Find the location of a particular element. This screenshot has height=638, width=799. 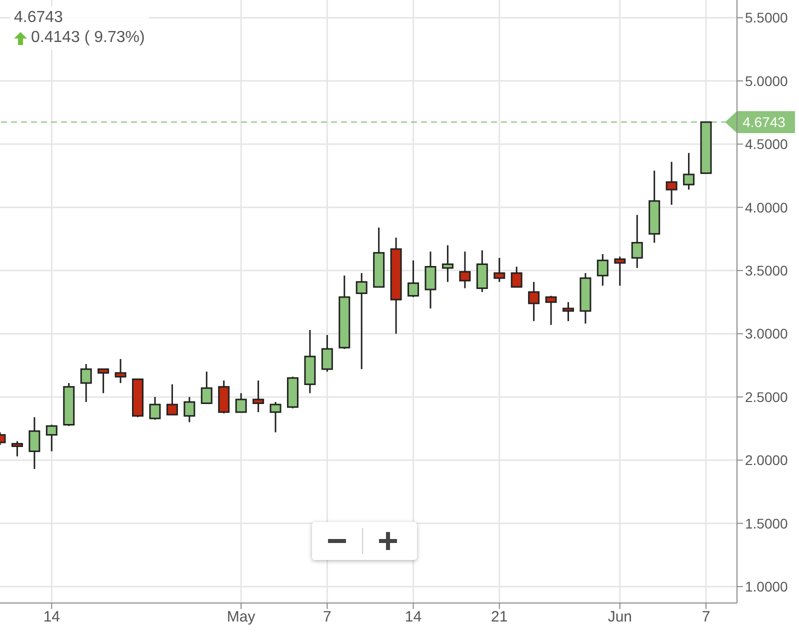

y-tick-label: 5.0000 is located at coordinates (766, 80).